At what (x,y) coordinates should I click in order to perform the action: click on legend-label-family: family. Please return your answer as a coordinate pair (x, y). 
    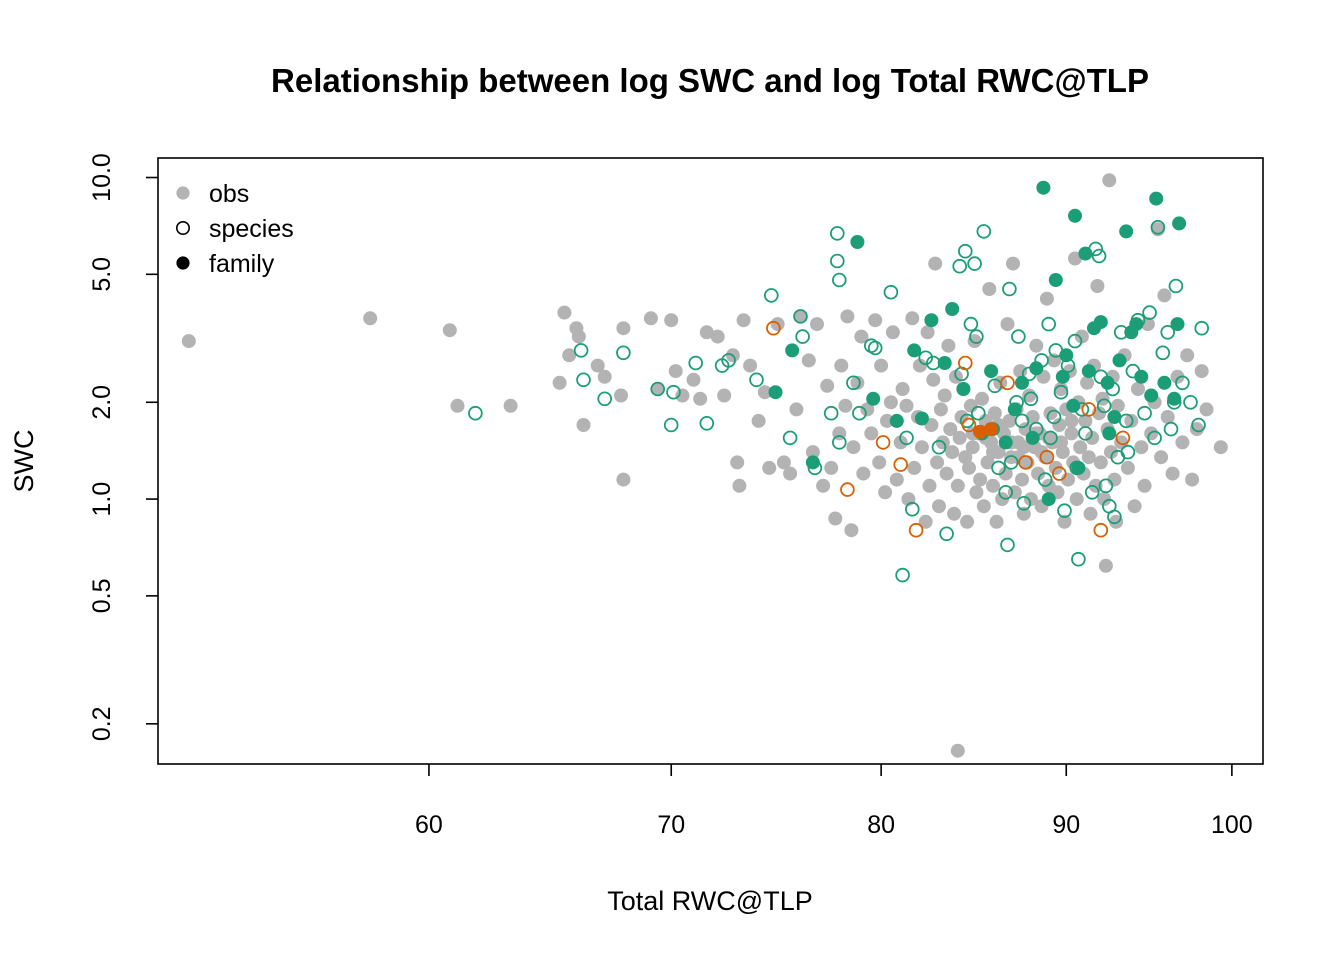
    Looking at the image, I should click on (242, 264).